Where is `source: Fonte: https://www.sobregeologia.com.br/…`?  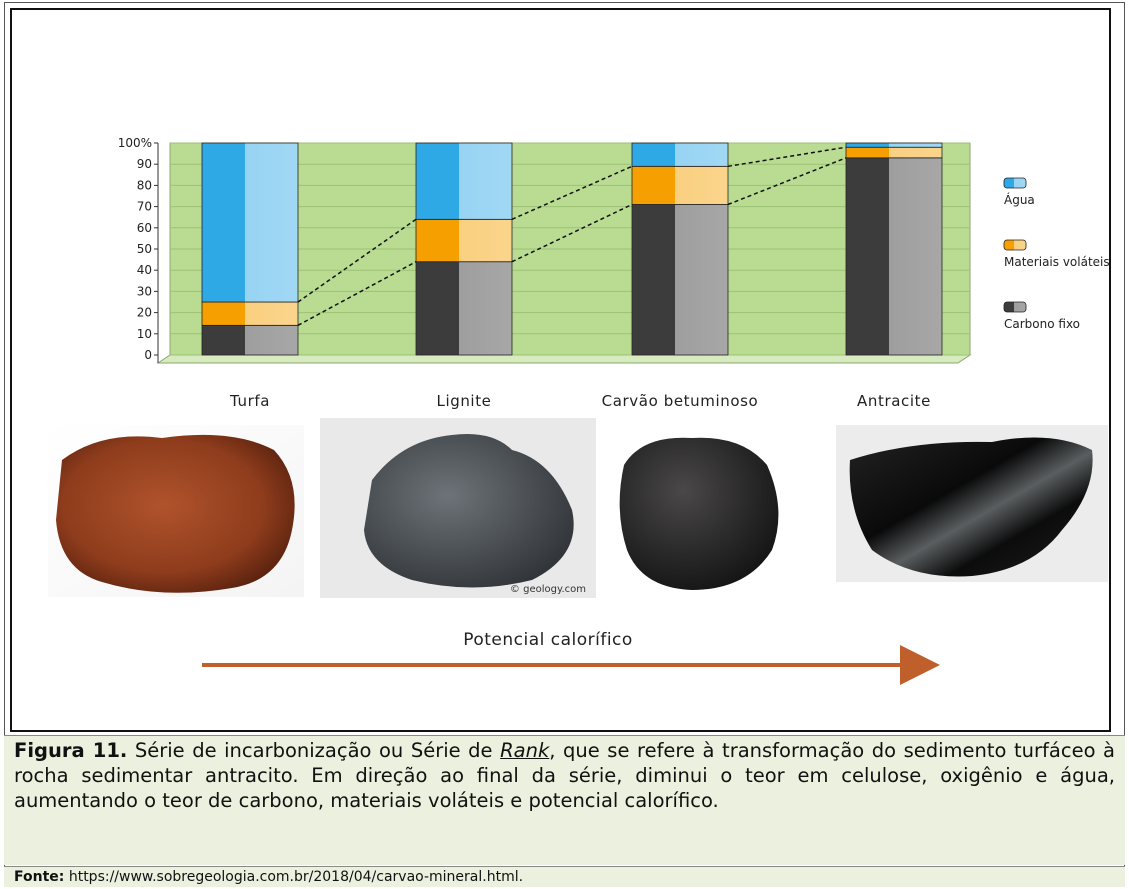 source: Fonte: https://www.sobregeologia.com.br/… is located at coordinates (564, 876).